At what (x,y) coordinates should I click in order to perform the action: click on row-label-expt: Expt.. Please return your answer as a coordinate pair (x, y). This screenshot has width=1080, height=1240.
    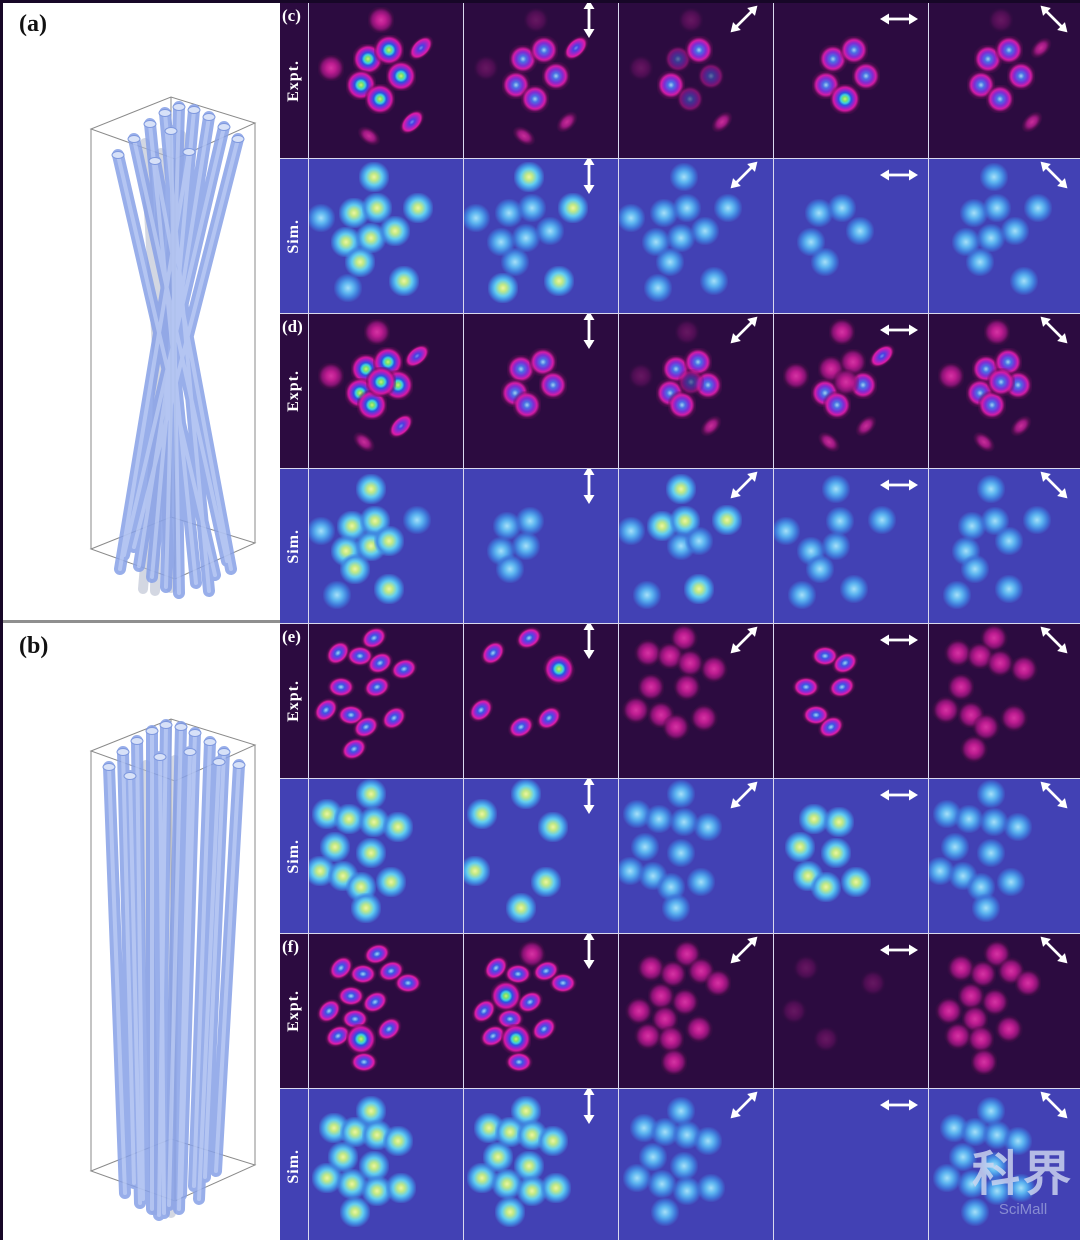
    Looking at the image, I should click on (293, 80).